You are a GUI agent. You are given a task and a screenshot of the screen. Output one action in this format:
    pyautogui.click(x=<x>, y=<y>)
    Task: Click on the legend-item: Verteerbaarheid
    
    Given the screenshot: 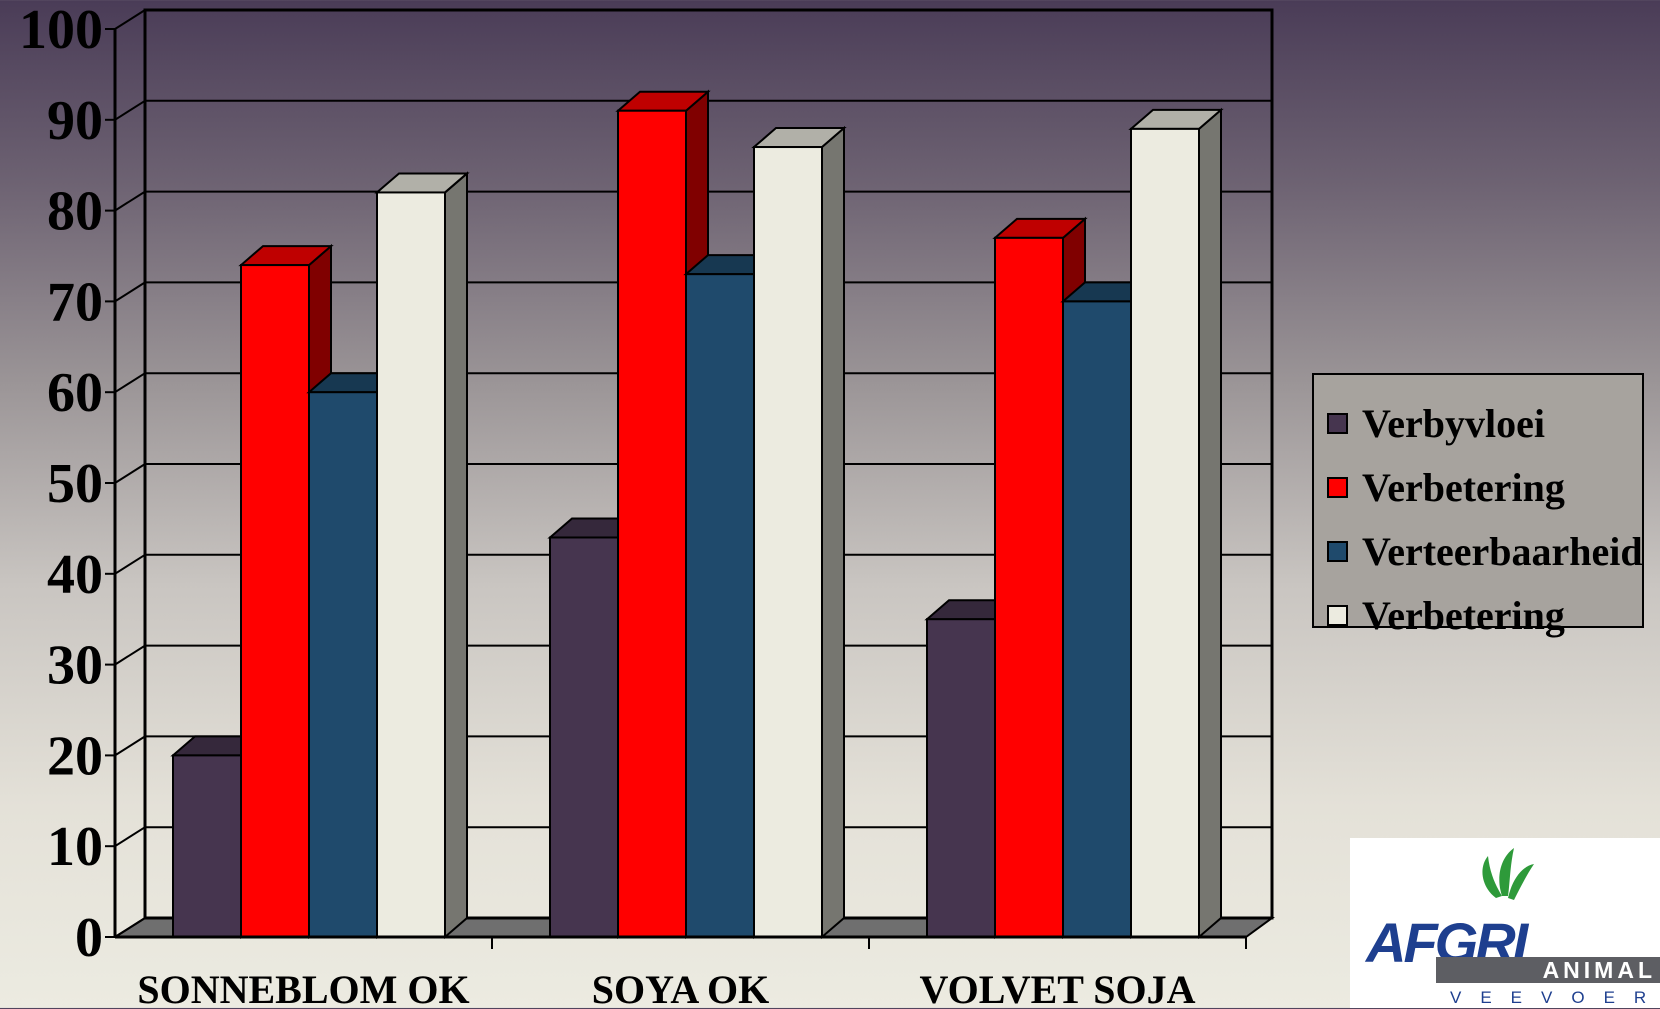 What is the action you would take?
    pyautogui.click(x=1478, y=551)
    